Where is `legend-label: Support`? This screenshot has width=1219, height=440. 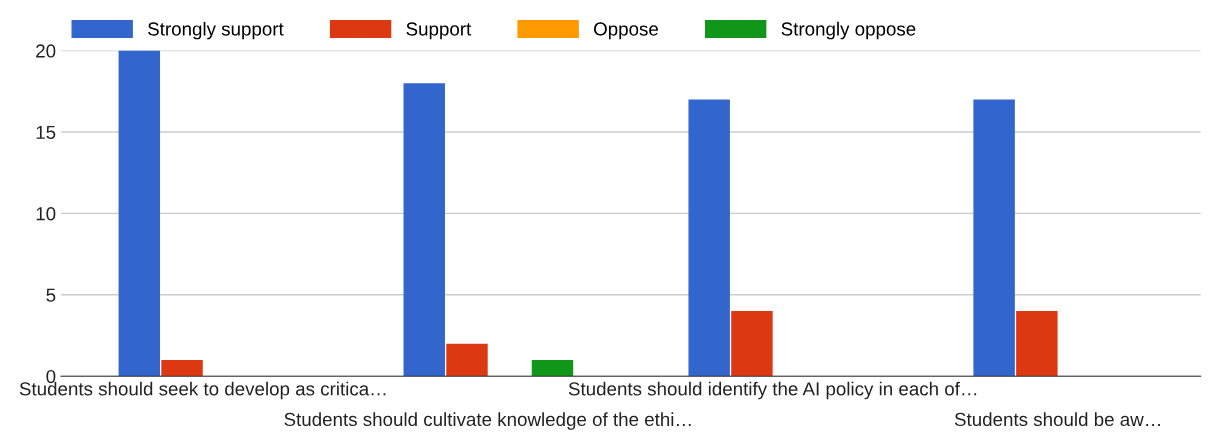 legend-label: Support is located at coordinates (439, 31).